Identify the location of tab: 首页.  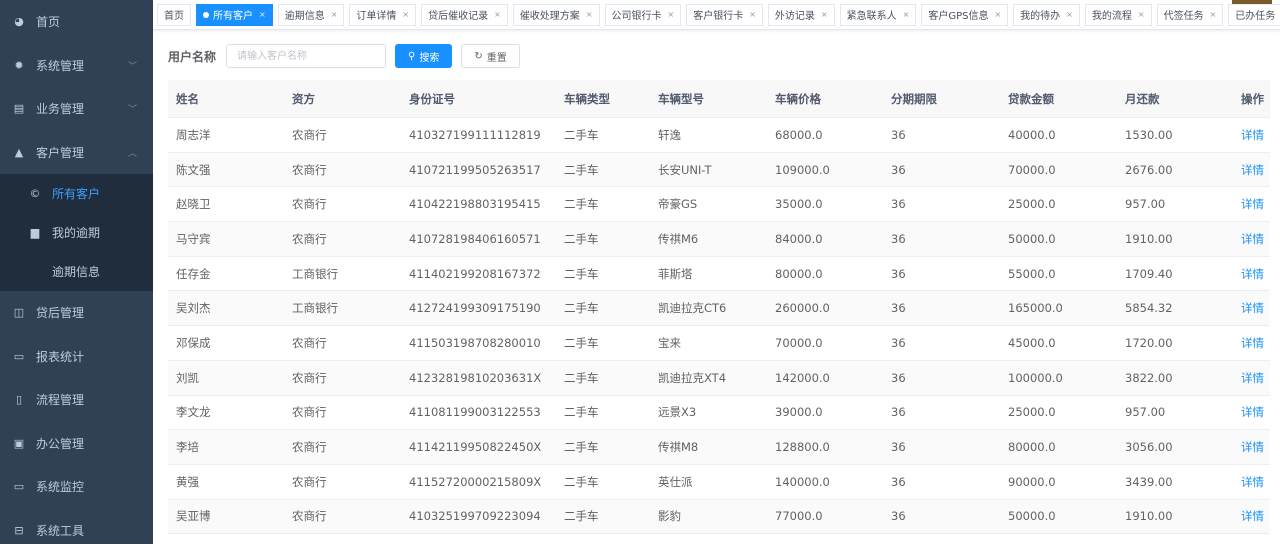
(174, 15).